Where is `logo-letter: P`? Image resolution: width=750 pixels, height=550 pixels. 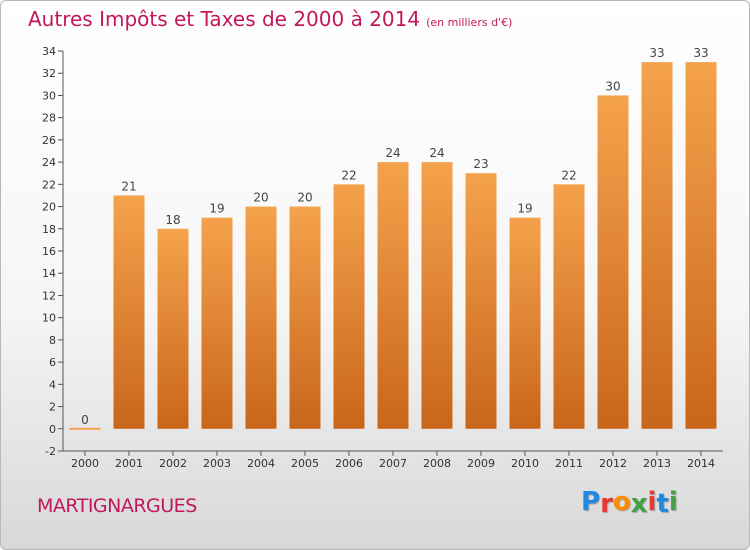
logo-letter: P is located at coordinates (591, 502).